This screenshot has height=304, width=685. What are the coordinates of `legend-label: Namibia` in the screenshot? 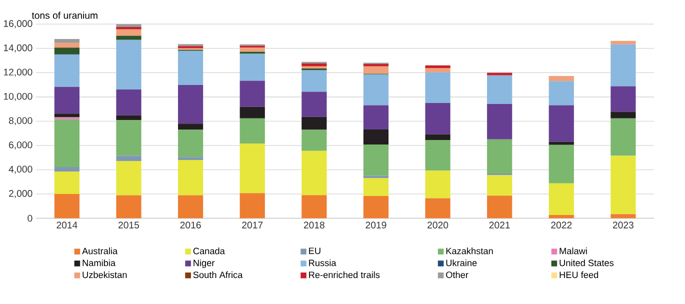 It's located at (99, 262).